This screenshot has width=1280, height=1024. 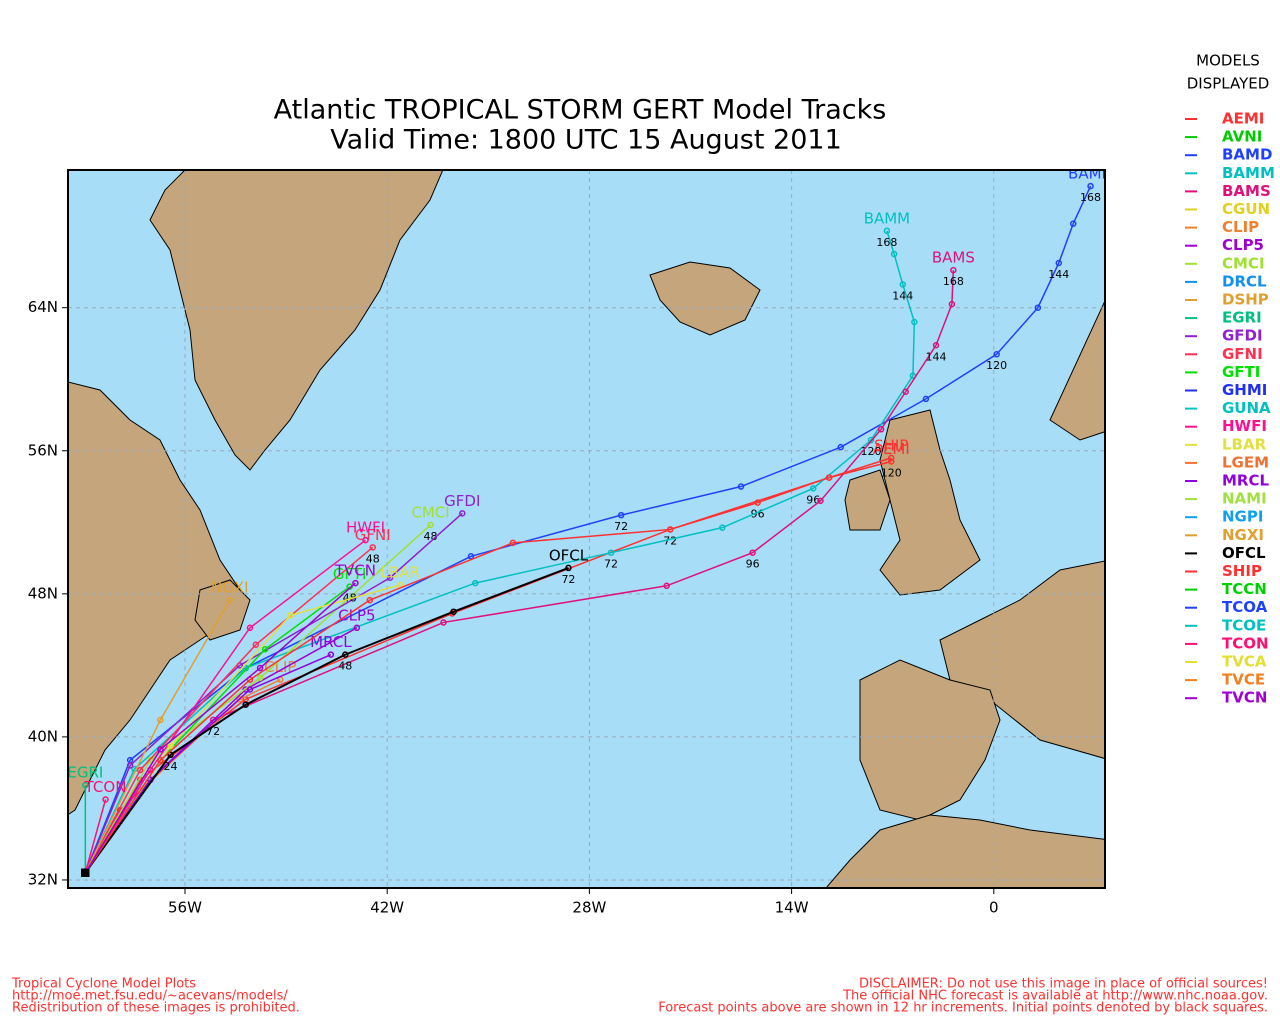 I want to click on legend-label: MRCL, so click(x=1245, y=481).